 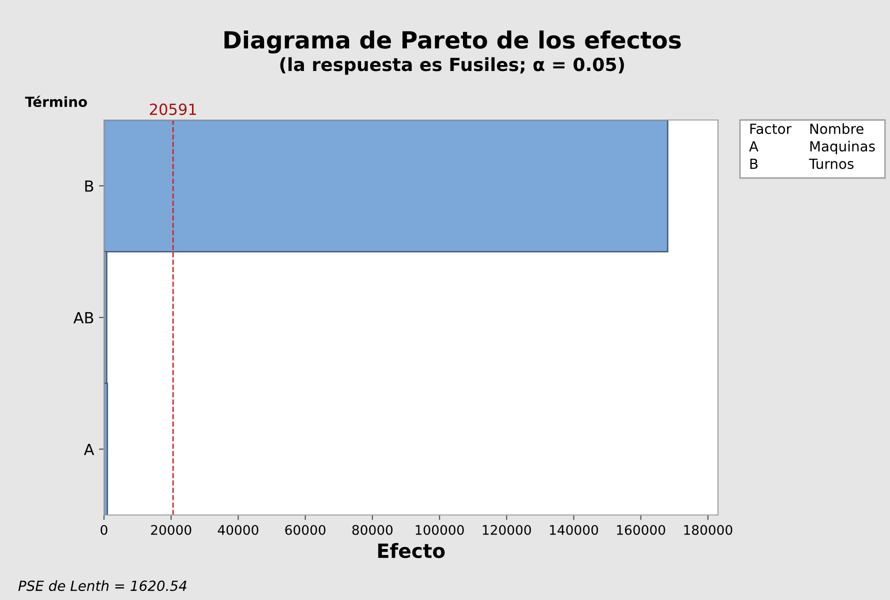 What do you see at coordinates (771, 129) in the screenshot?
I see `text: Factor` at bounding box center [771, 129].